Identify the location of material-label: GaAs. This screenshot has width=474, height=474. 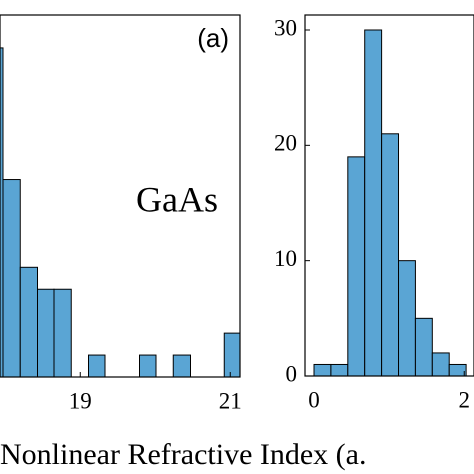
(177, 199).